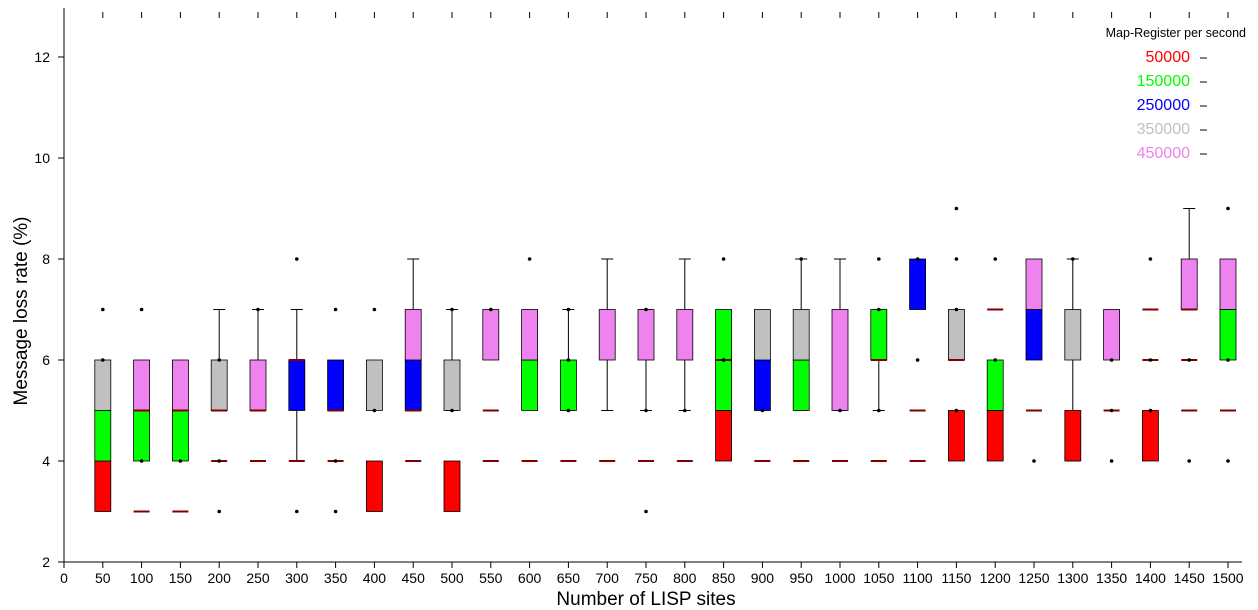 The image size is (1258, 610). I want to click on x-tick-label: 1450, so click(1189, 578).